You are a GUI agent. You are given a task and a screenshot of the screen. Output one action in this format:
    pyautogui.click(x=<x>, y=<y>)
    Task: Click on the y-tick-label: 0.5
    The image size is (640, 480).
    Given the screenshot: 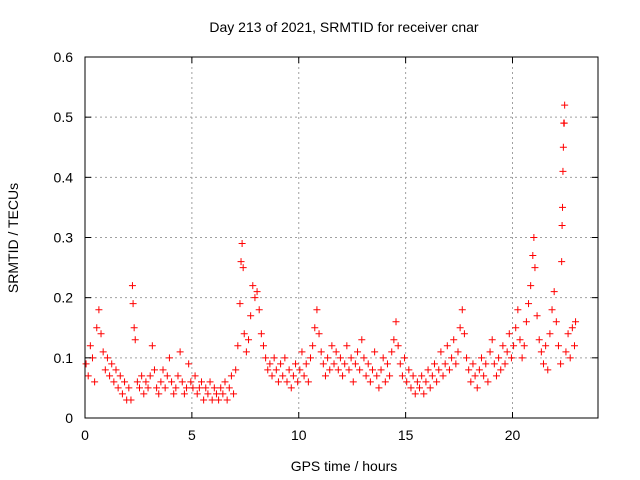 What is the action you would take?
    pyautogui.click(x=64, y=117)
    